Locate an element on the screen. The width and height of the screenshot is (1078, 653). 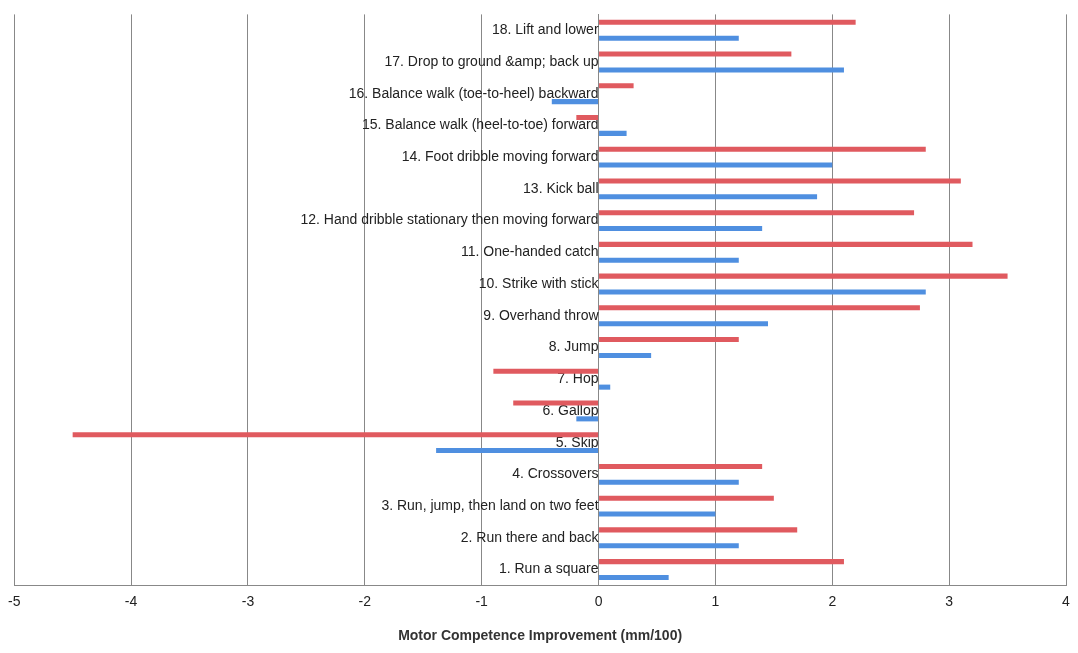
y-tick-label: 12. Hand dribble stationary then moving forward is located at coordinates (449, 219).